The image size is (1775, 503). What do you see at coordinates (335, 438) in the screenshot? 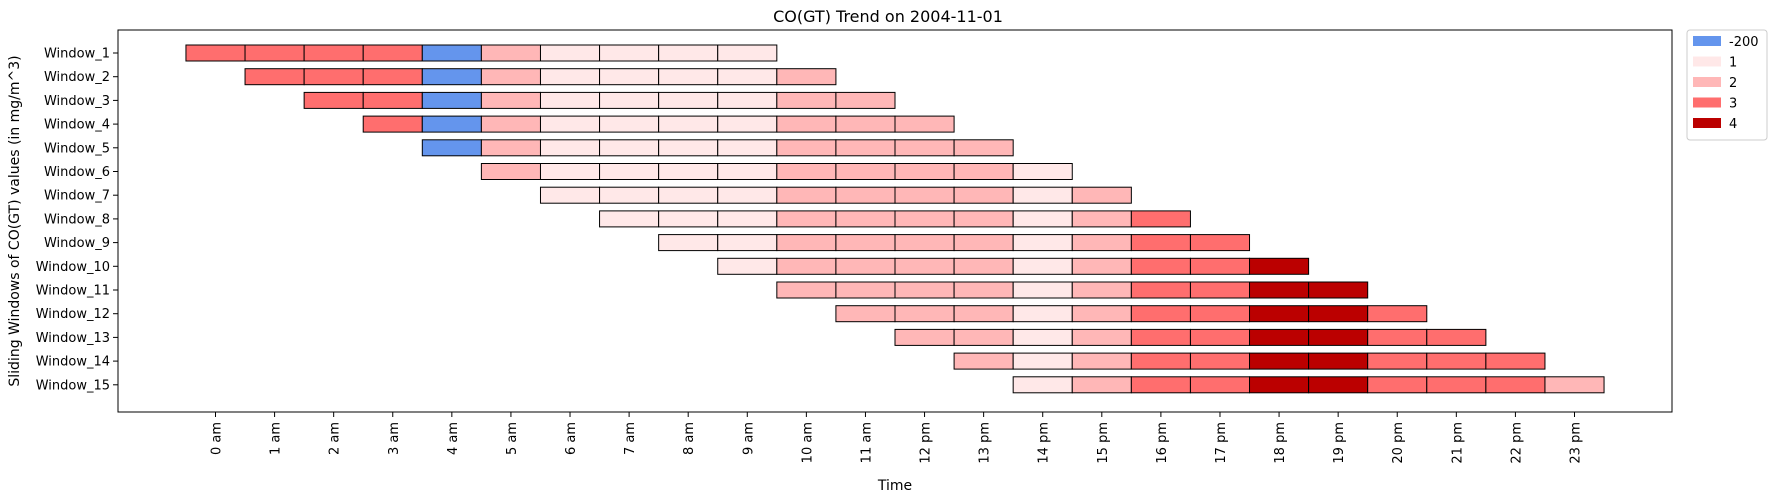
I see `x-tick-label: 2 am` at bounding box center [335, 438].